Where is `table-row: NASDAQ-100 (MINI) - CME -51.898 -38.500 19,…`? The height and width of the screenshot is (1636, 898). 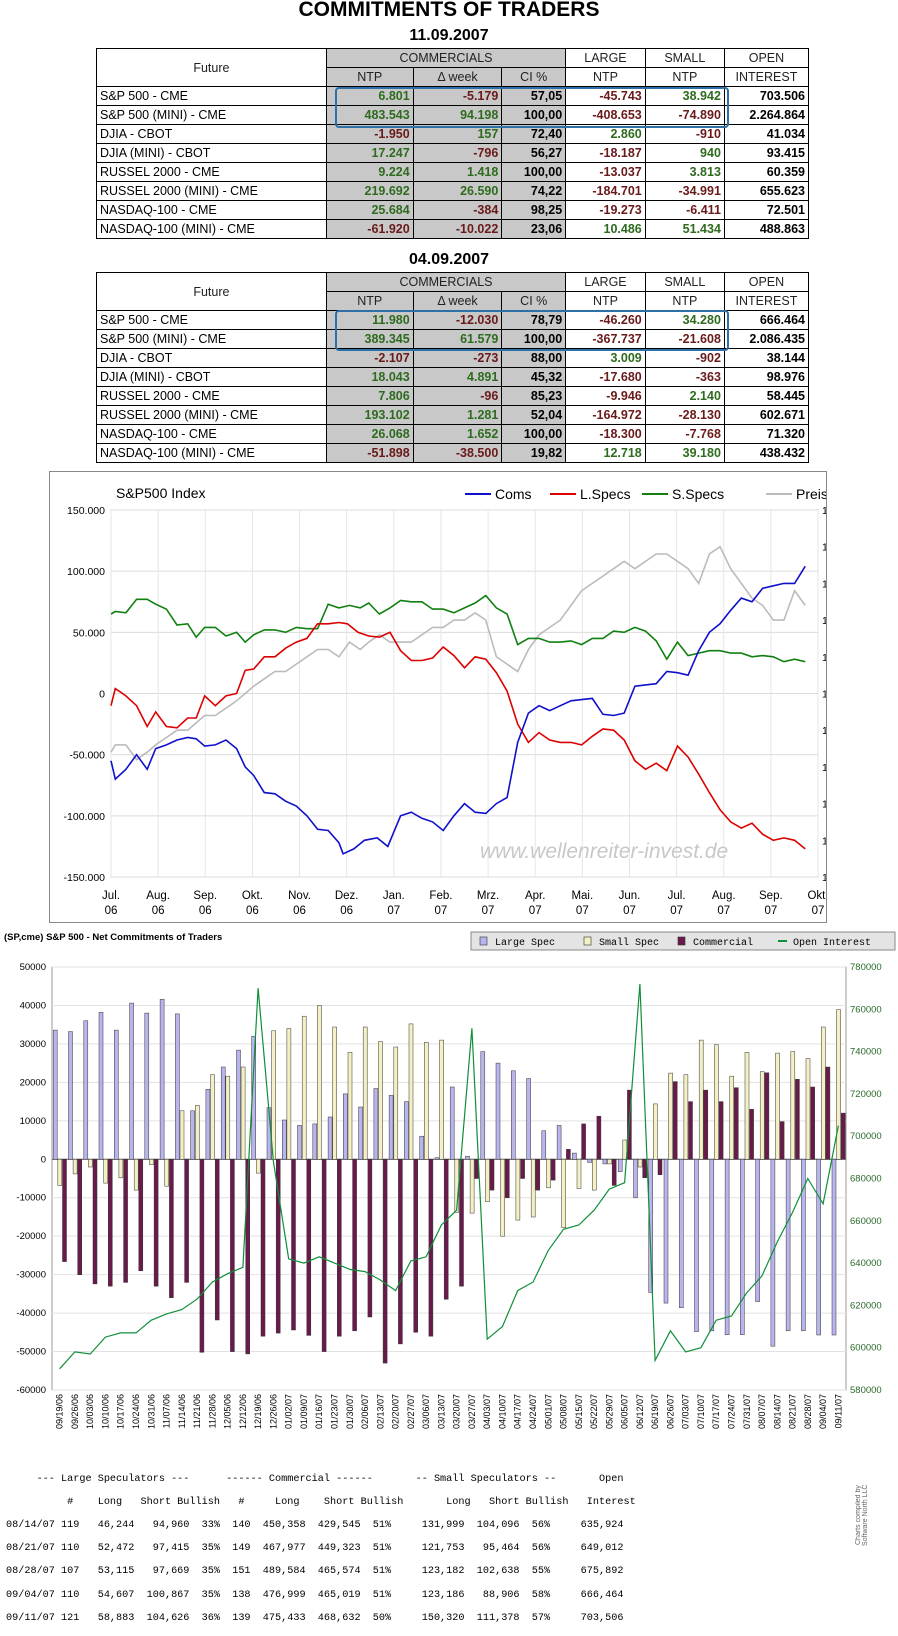 table-row: NASDAQ-100 (MINI) - CME -51.898 -38.500 19,… is located at coordinates (453, 453).